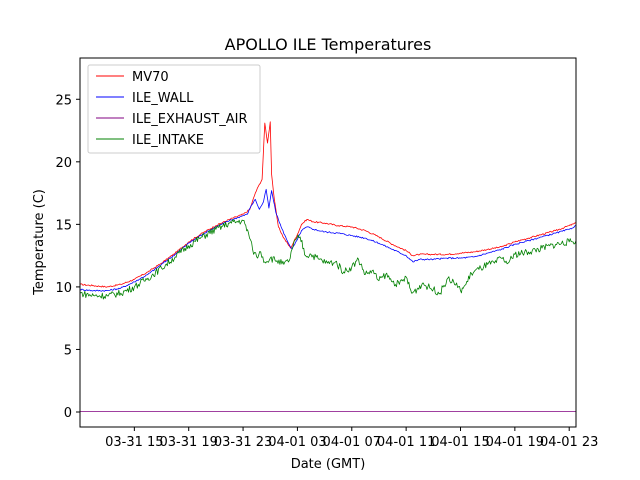  What do you see at coordinates (63, 163) in the screenshot?
I see `y-tick-label: 20` at bounding box center [63, 163].